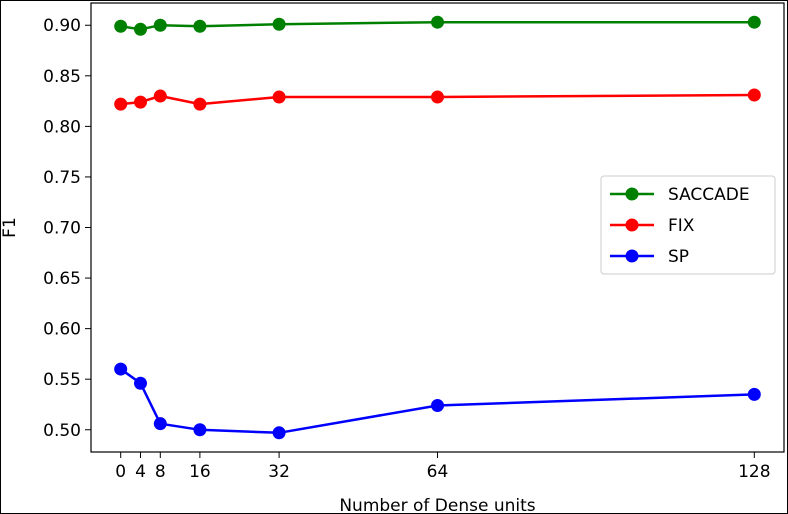 This screenshot has height=514, width=788. Describe the element at coordinates (62, 26) in the screenshot. I see `y-tick-label: 0.90` at that location.